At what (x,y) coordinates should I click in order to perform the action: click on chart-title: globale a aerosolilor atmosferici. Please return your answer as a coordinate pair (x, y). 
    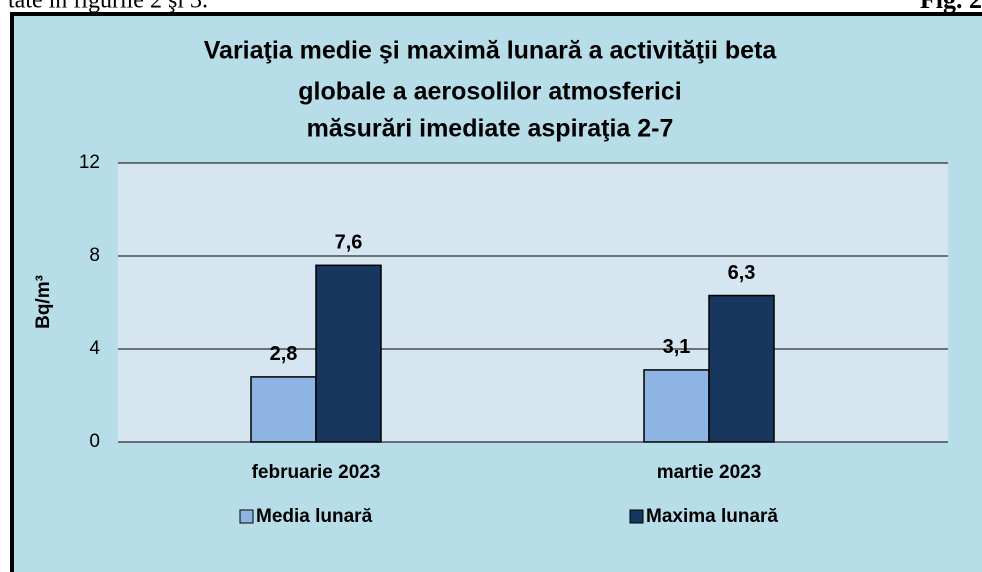
    Looking at the image, I should click on (489, 92).